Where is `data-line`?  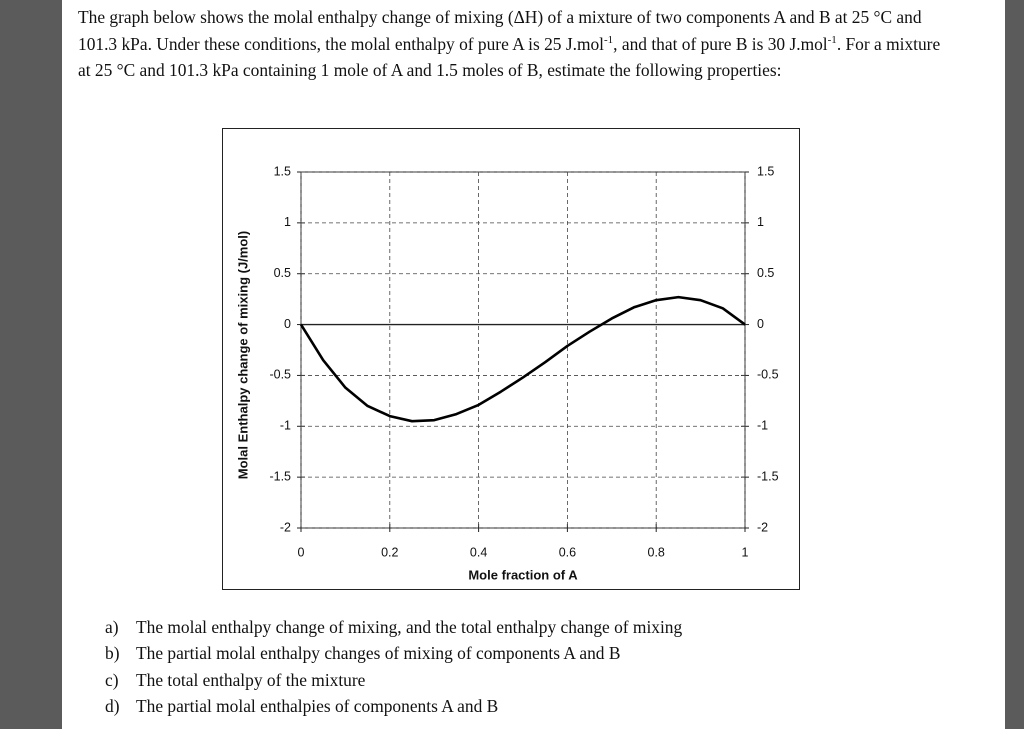 data-line is located at coordinates (522, 359).